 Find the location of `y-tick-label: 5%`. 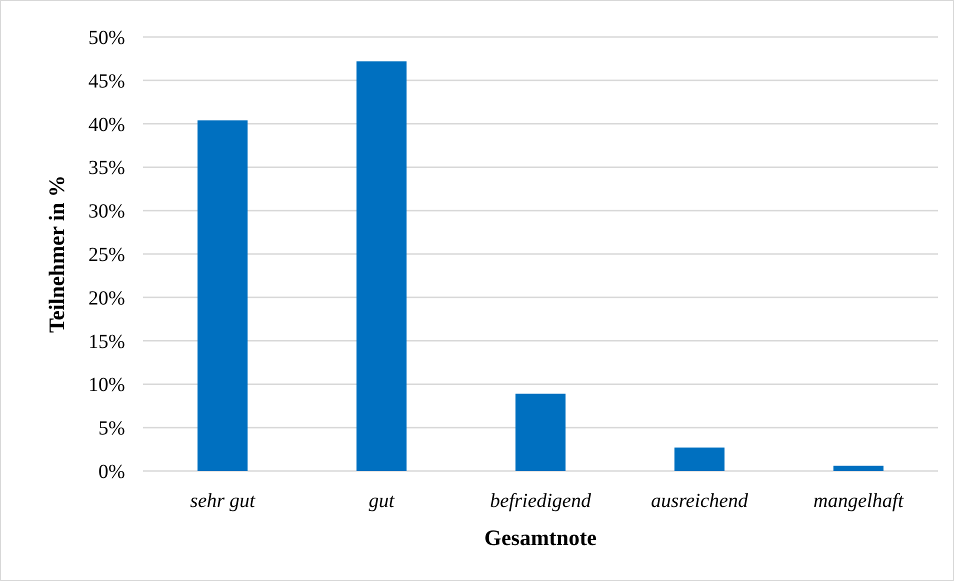

y-tick-label: 5% is located at coordinates (111, 429).